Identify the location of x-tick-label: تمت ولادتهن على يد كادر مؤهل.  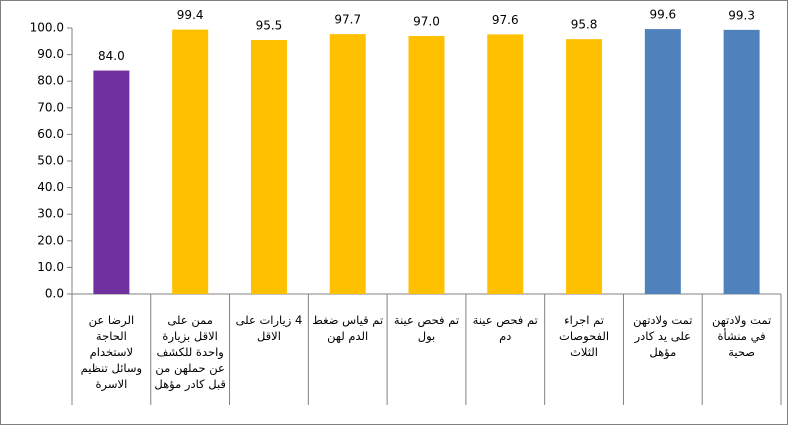
(663, 336).